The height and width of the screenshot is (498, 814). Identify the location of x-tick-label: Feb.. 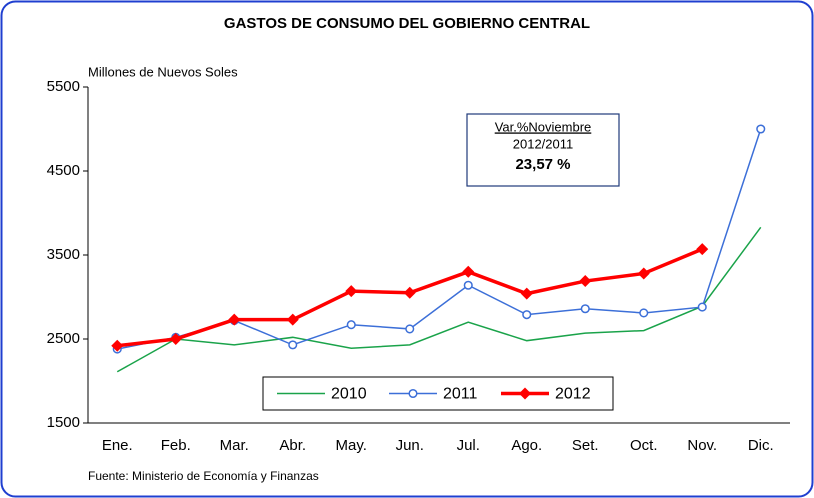
(176, 445).